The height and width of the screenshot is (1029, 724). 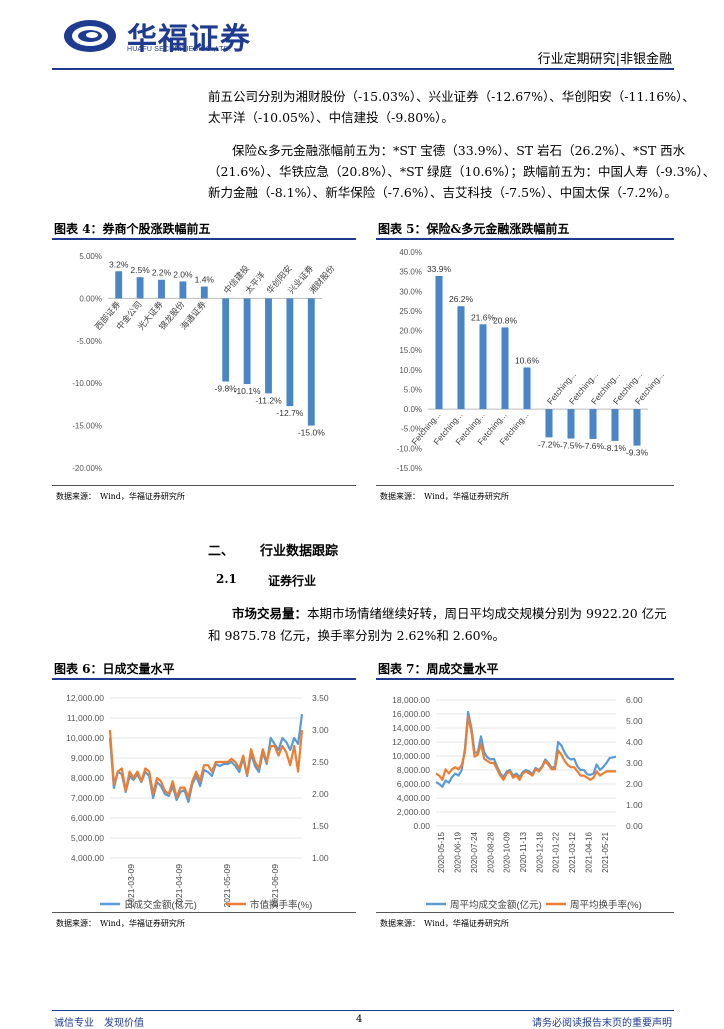 What do you see at coordinates (411, 728) in the screenshot?
I see `y-left-tick-label: 14,000.00` at bounding box center [411, 728].